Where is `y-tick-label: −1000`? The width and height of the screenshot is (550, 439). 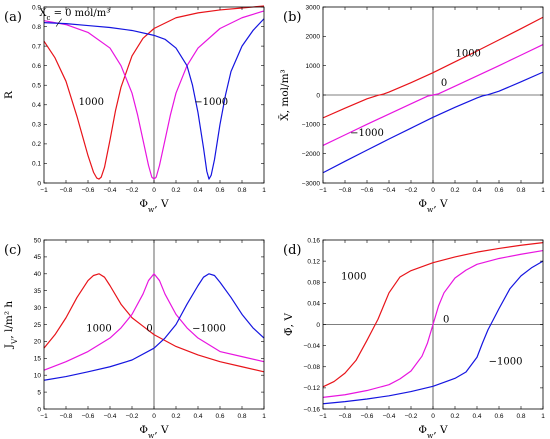 y-tick-label: −1000 is located at coordinates (311, 125).